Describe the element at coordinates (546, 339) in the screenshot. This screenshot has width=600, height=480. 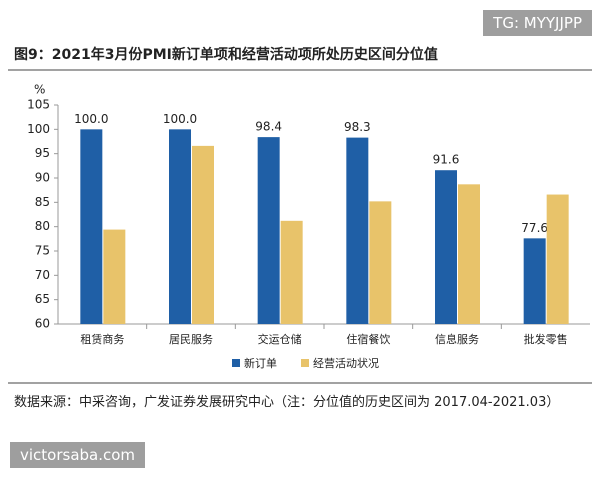
I see `x-tick-label: 批发零售` at that location.